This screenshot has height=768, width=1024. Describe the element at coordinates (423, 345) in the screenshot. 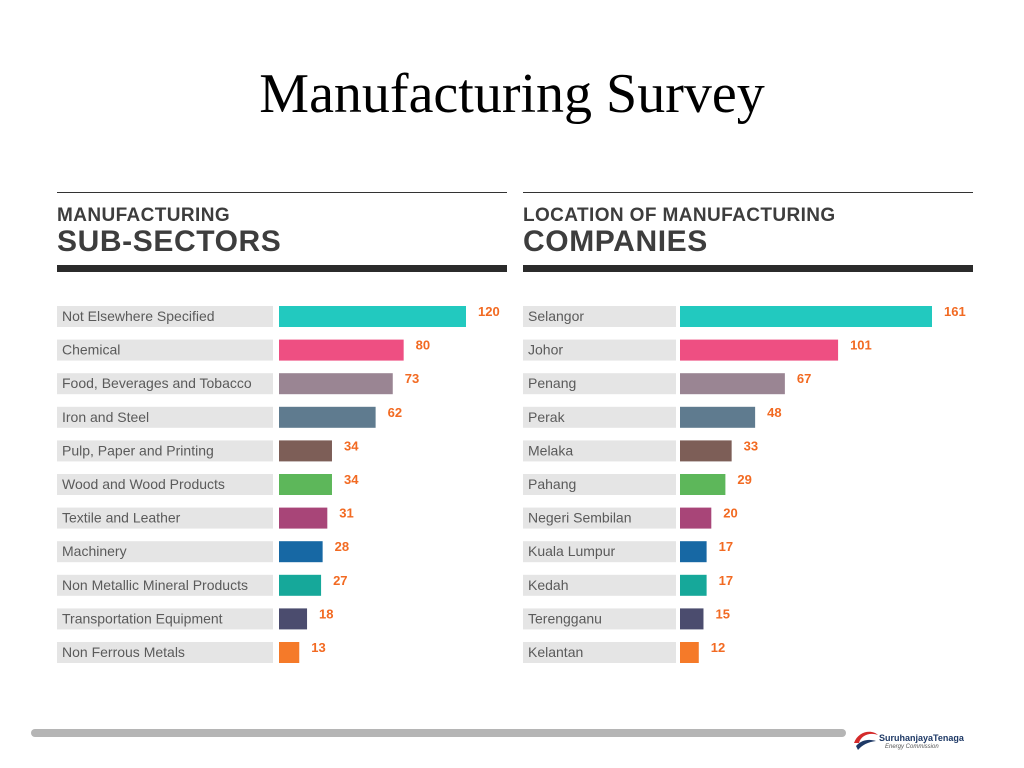

I see `value-label: 80` at that location.